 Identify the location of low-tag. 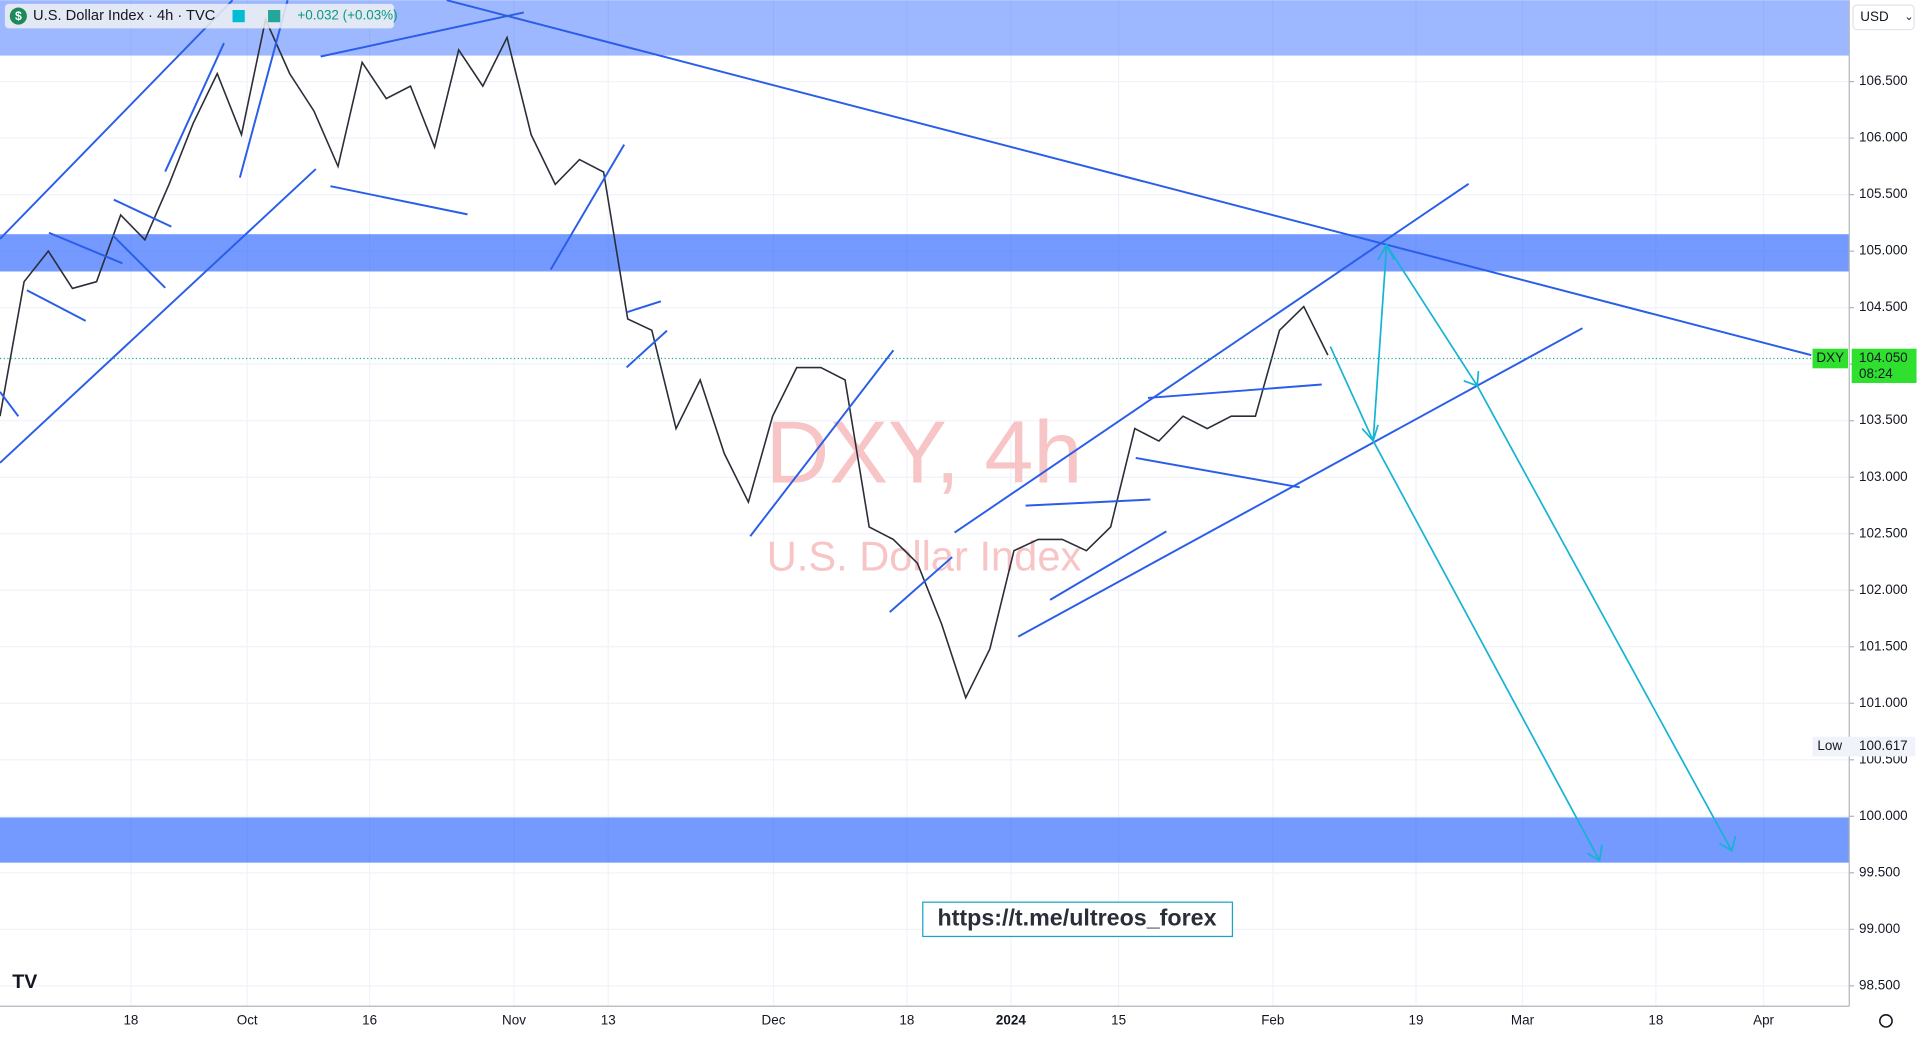
(1864, 746).